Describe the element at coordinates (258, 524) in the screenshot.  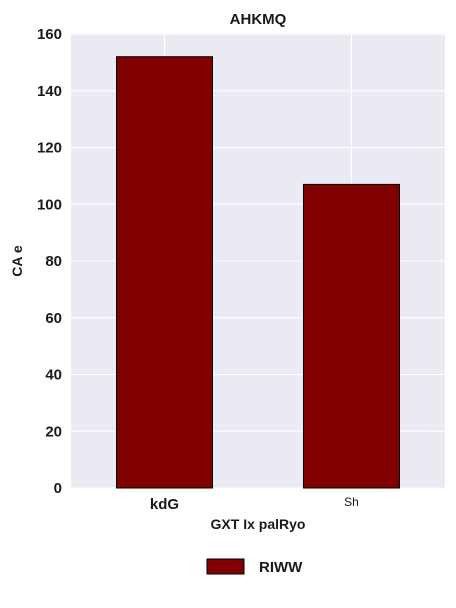
I see `x-axis-label: GXT Ix palRyo` at that location.